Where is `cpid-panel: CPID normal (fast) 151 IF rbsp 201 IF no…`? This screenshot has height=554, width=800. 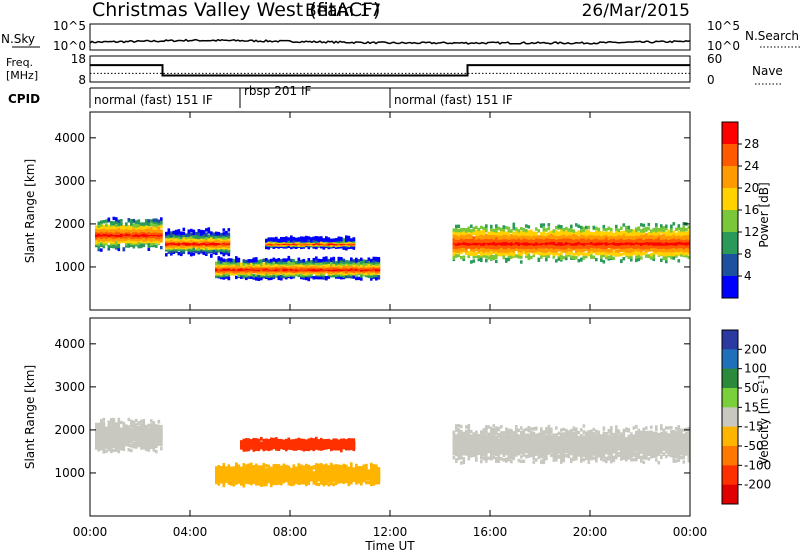
cpid-panel: CPID normal (fast) 151 IF rbsp 201 IF no… is located at coordinates (349, 96).